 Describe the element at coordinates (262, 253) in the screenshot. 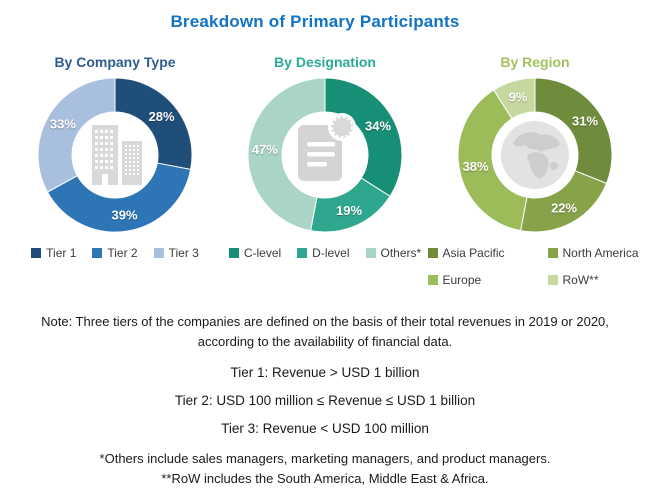

I see `legend-label: C-level` at that location.